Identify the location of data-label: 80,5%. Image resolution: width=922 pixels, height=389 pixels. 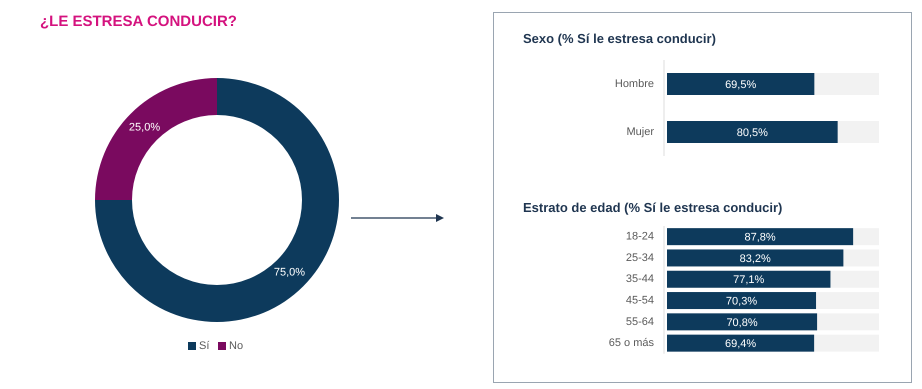
(752, 132).